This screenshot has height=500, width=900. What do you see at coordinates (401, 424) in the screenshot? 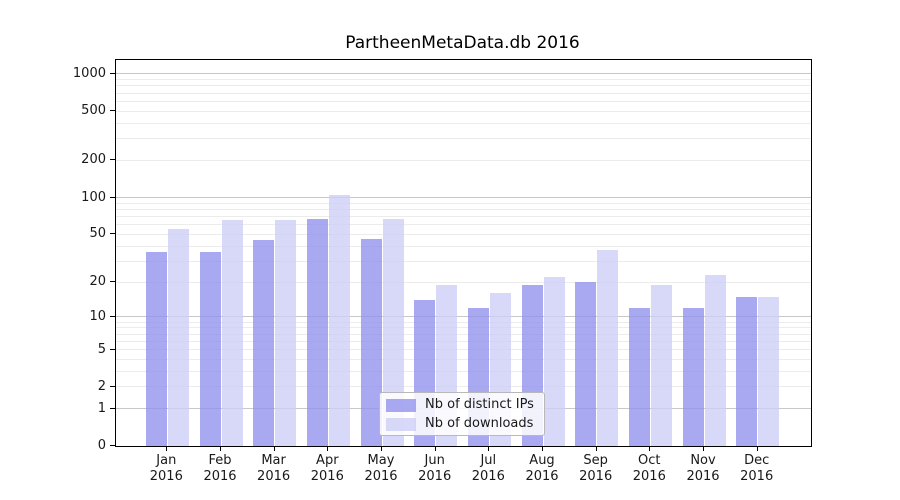
I see `legend-swatch-downloads` at bounding box center [401, 424].